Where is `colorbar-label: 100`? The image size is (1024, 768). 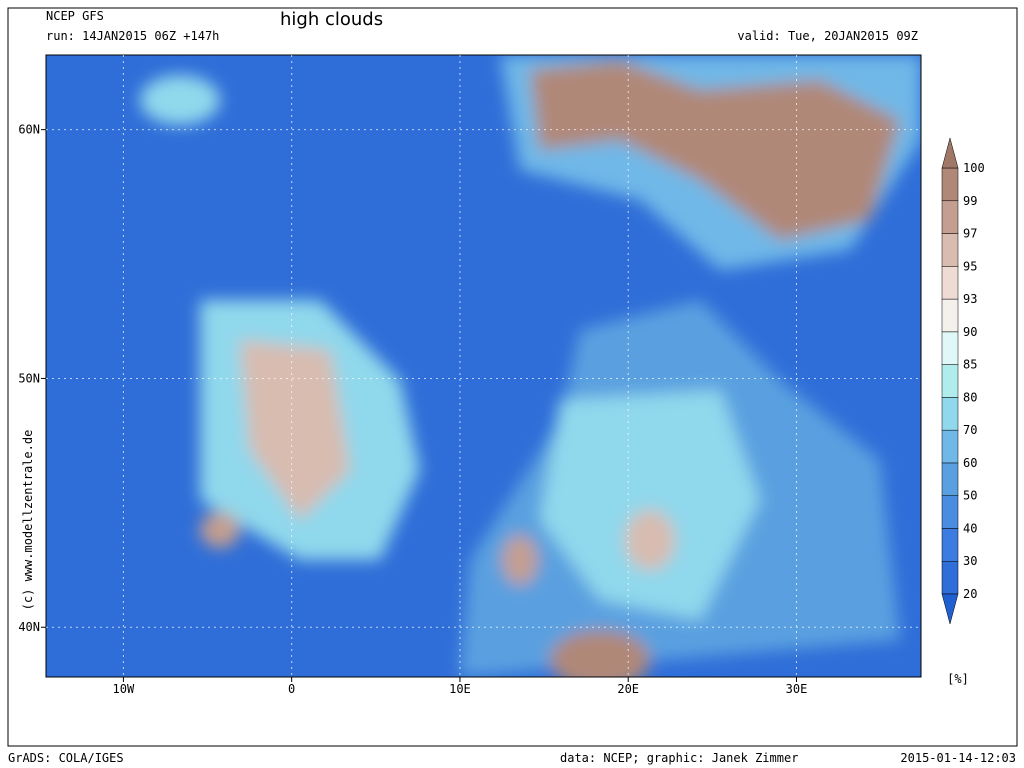 colorbar-label: 100 is located at coordinates (974, 168).